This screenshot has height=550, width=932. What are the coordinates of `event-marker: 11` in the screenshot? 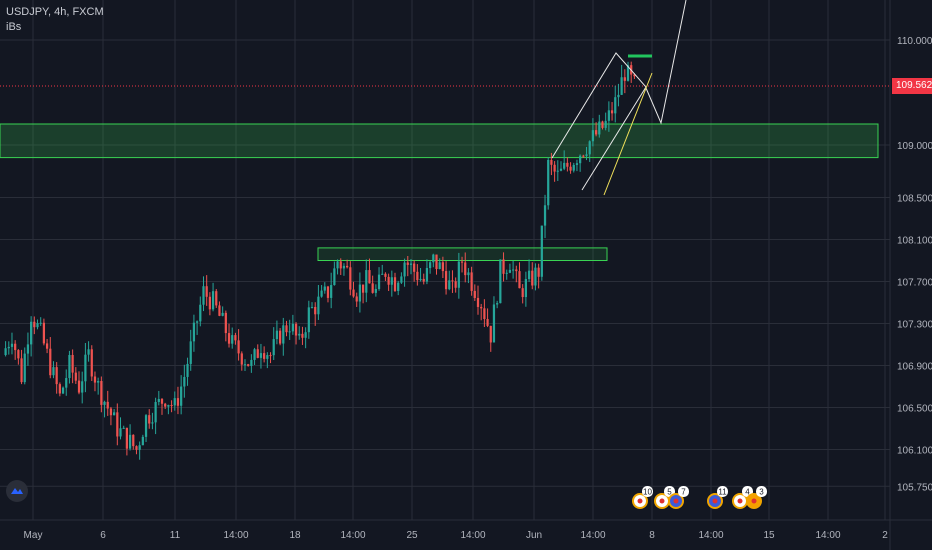 It's located at (717, 497).